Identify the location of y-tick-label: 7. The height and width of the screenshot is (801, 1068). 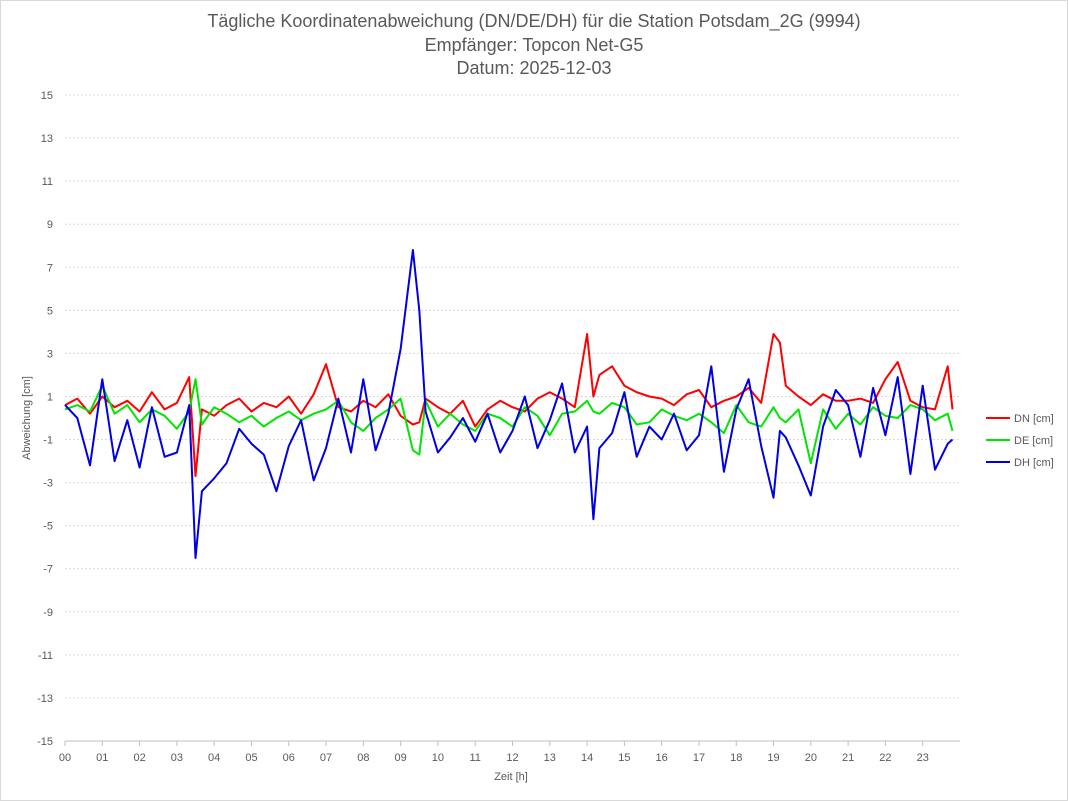
(50, 268).